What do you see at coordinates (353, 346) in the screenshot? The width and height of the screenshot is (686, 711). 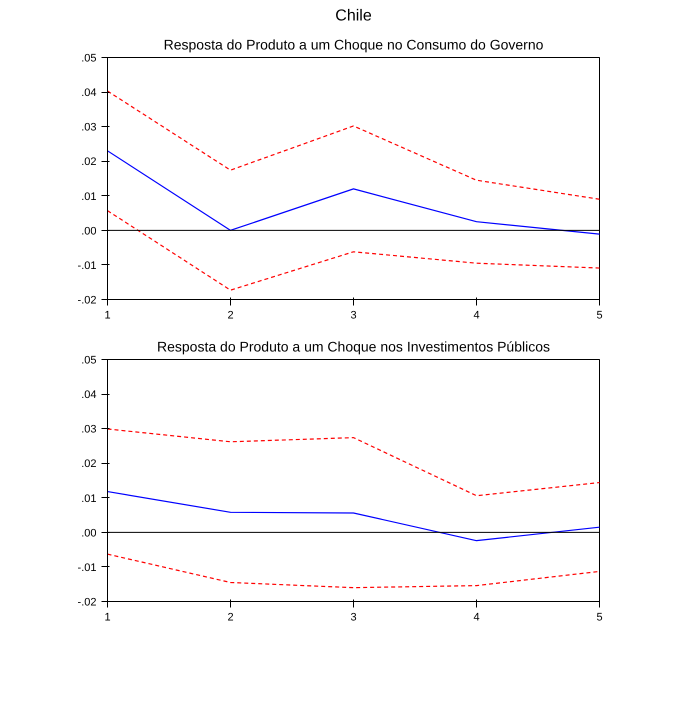 I see `chart-title: Resposta do Produto a um Choque nos Investimentos Públicos` at bounding box center [353, 346].